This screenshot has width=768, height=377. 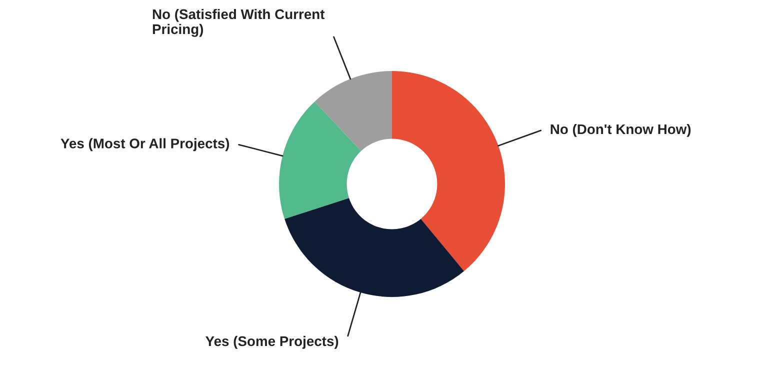 What do you see at coordinates (238, 22) in the screenshot?
I see `slice-label: No (Satisfied With Current Pricing)` at bounding box center [238, 22].